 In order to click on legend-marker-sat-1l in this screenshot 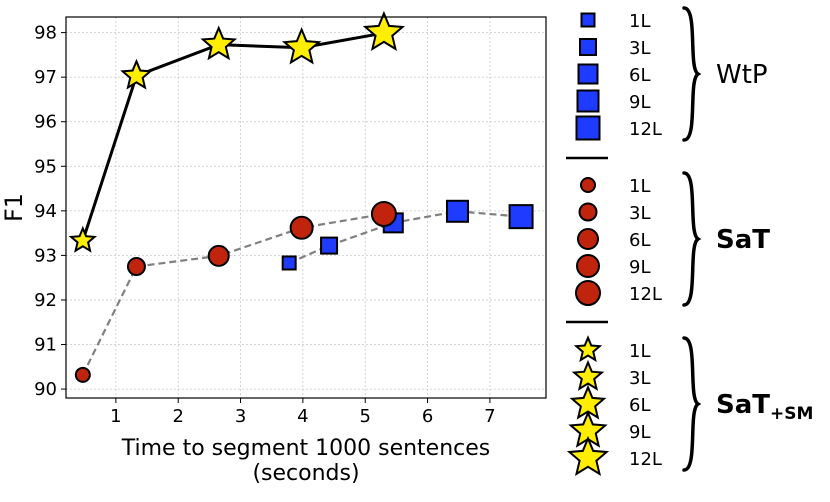, I will do `click(588, 185)`.